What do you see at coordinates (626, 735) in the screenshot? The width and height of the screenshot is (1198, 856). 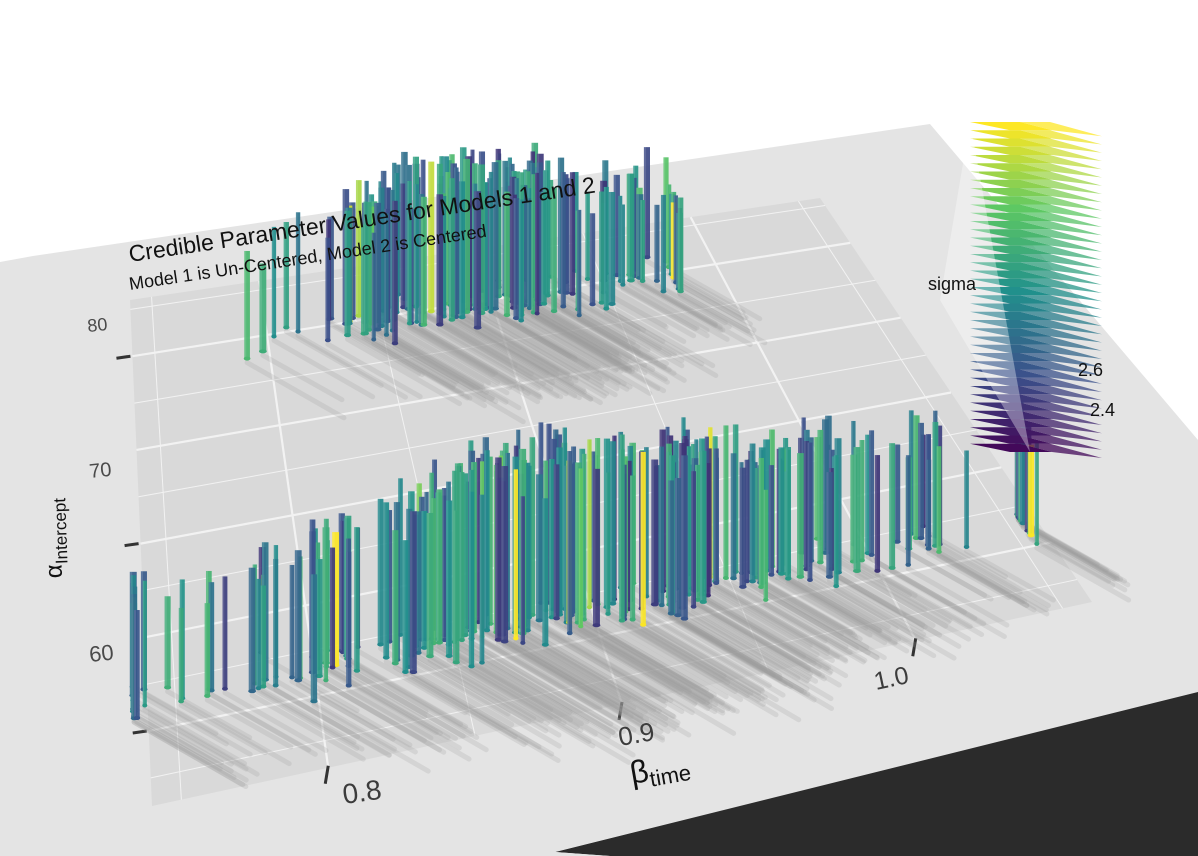 I see `x-axis: 0.8 0.9 1.0 βtime` at bounding box center [626, 735].